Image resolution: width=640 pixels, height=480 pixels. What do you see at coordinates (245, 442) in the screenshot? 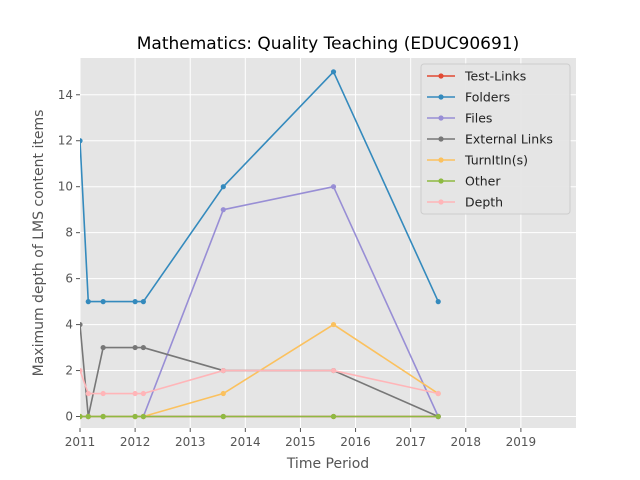
I see `x-tick-label: 2014` at bounding box center [245, 442].